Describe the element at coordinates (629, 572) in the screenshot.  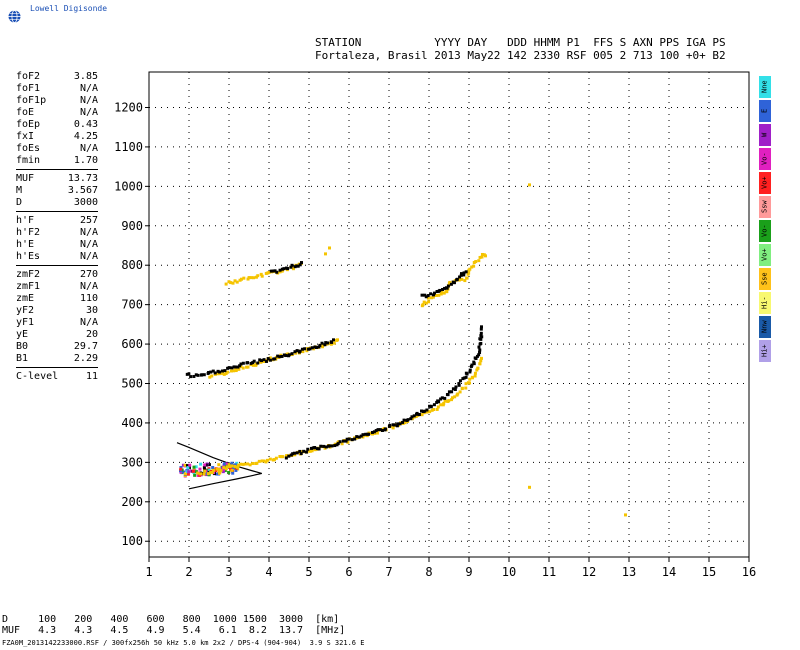
I see `x-tick-label: 13` at that location.